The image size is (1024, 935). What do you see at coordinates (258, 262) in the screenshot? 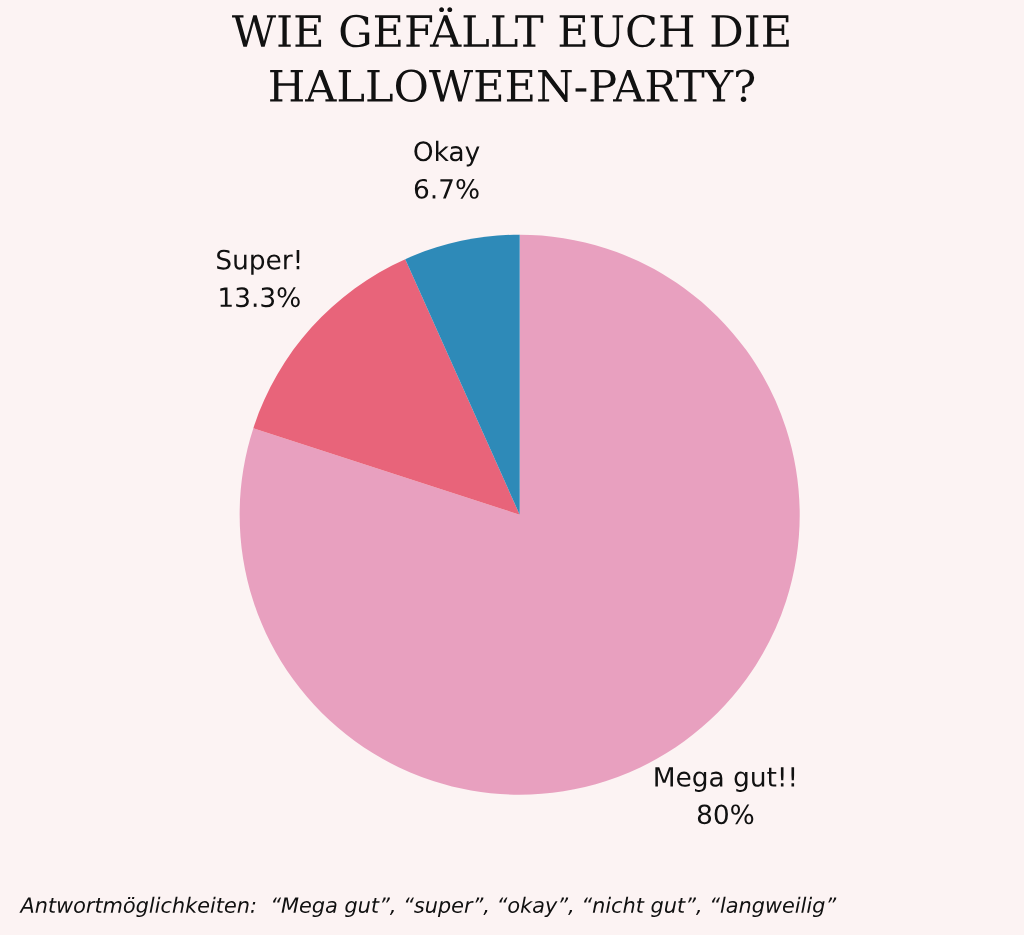
I see `slice-label: Super!` at bounding box center [258, 262].